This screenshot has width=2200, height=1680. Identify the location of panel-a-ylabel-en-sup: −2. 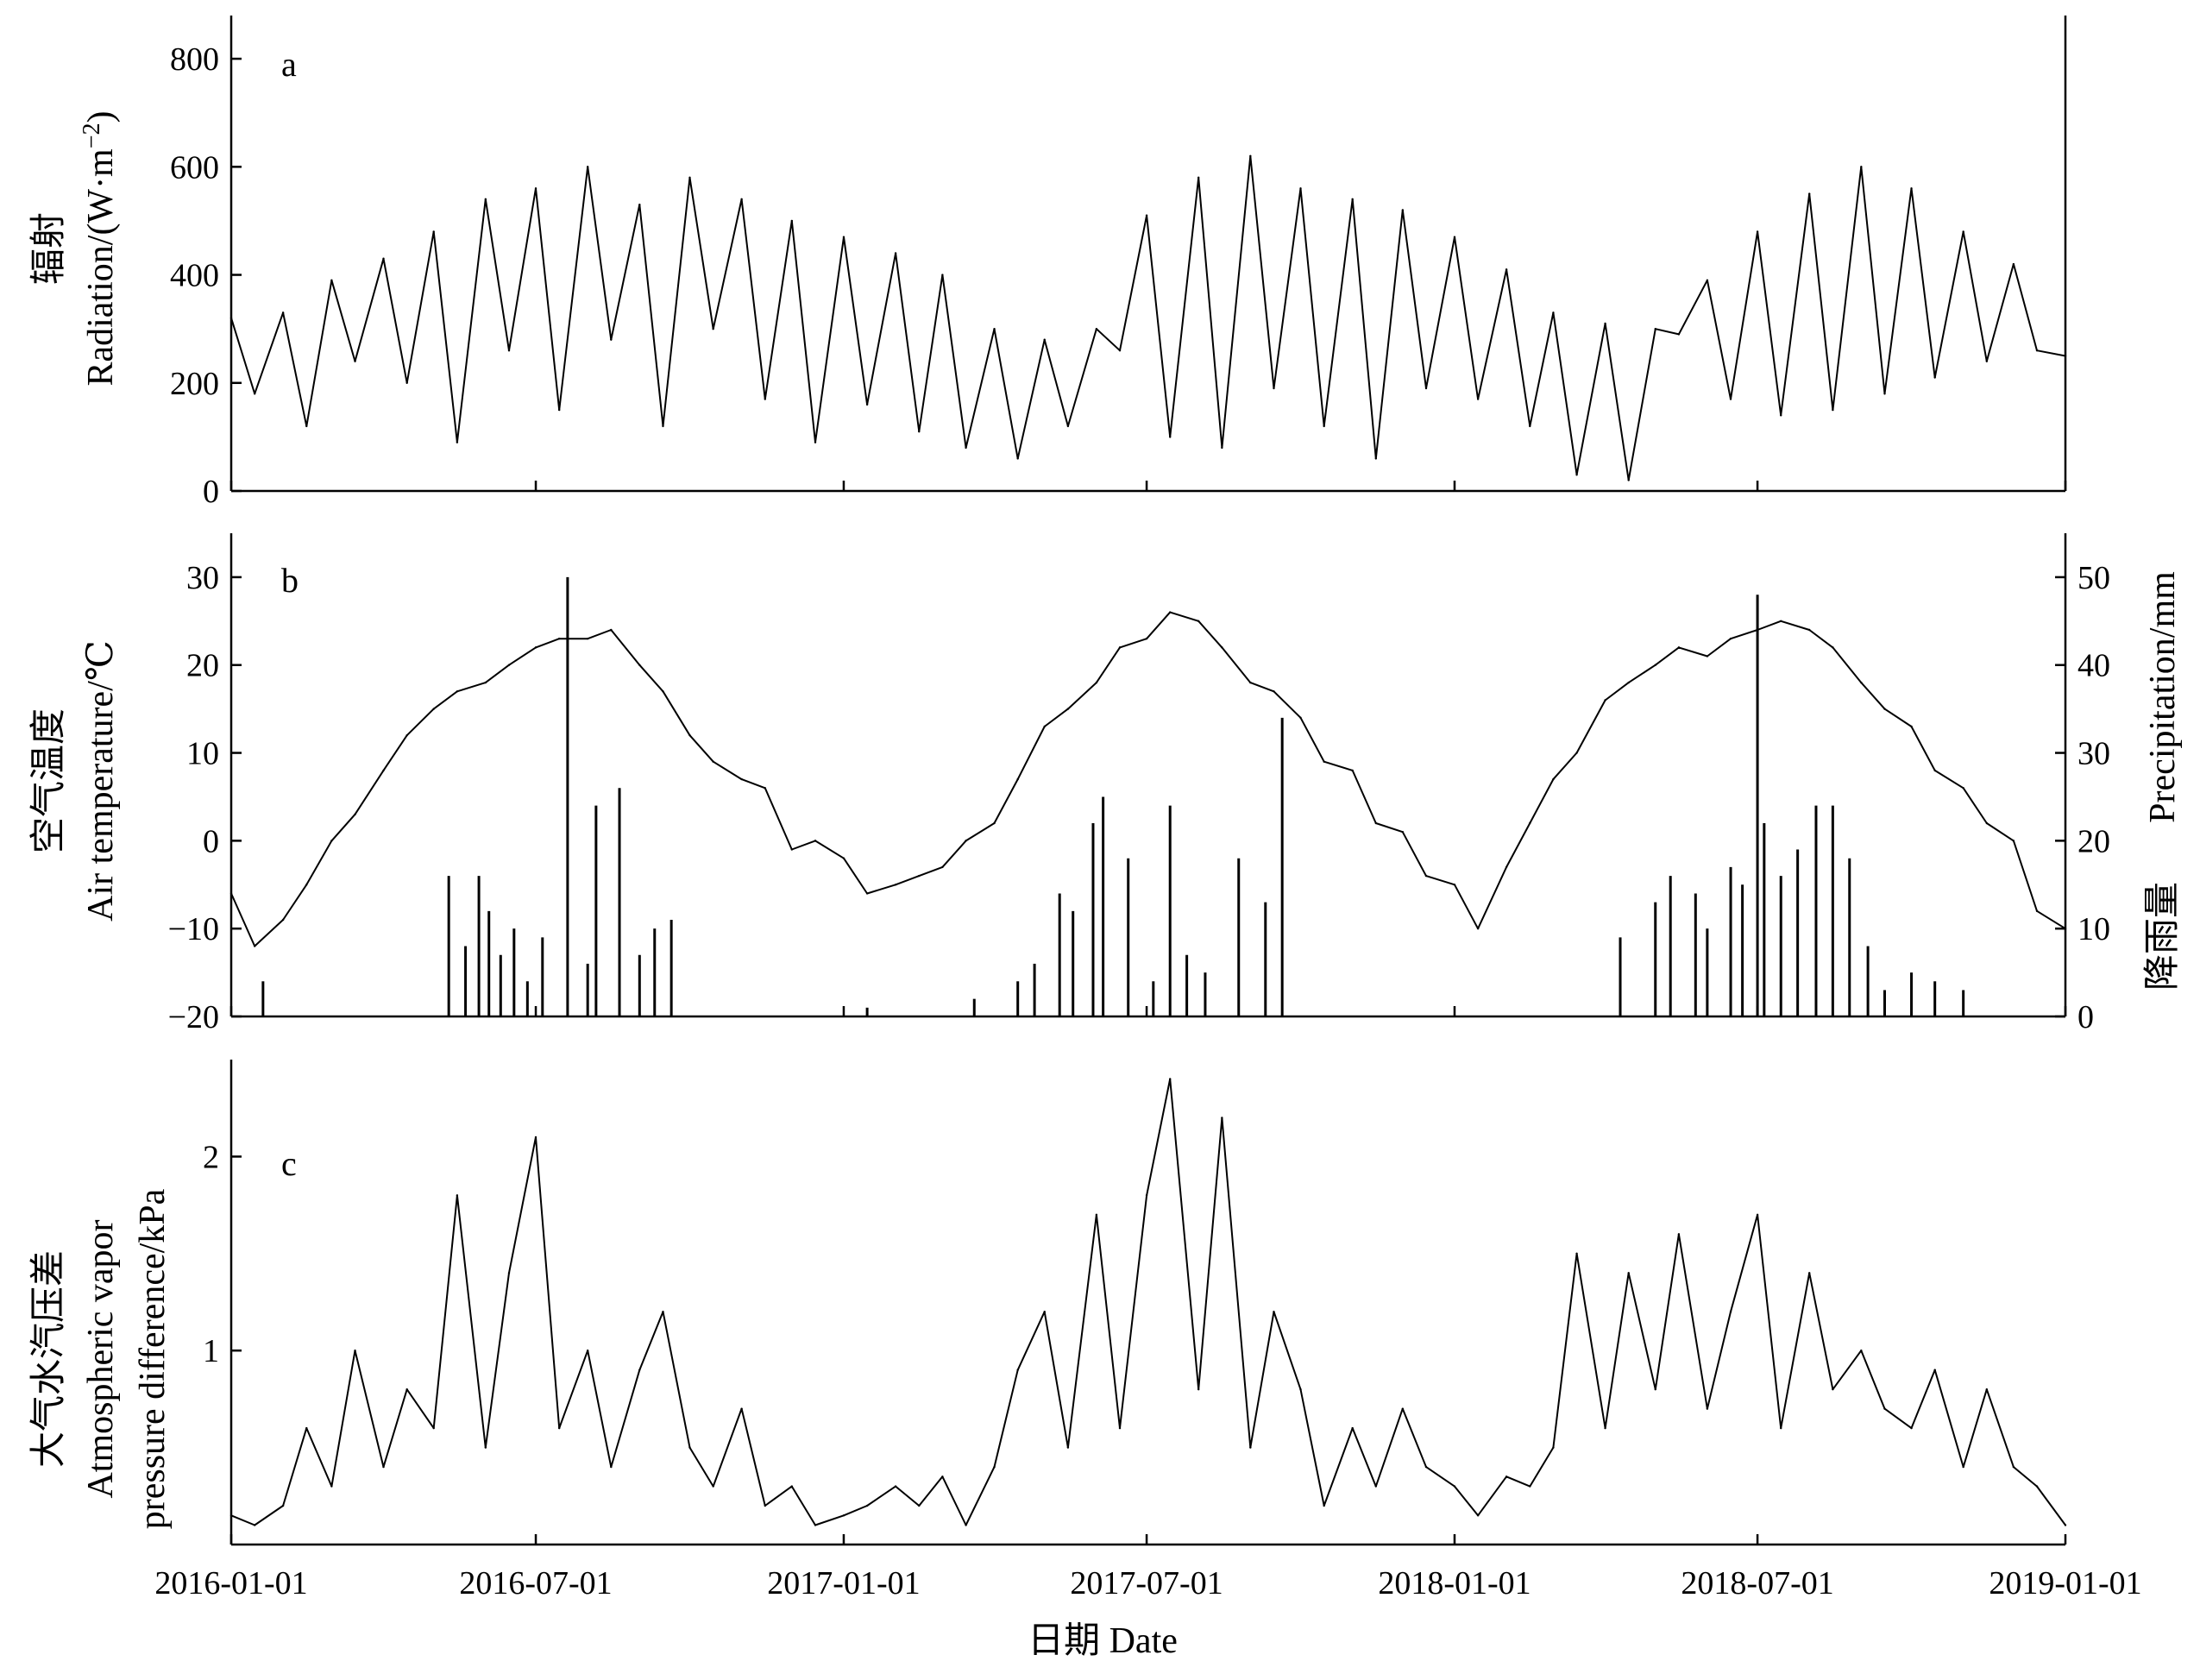
(92, 135).